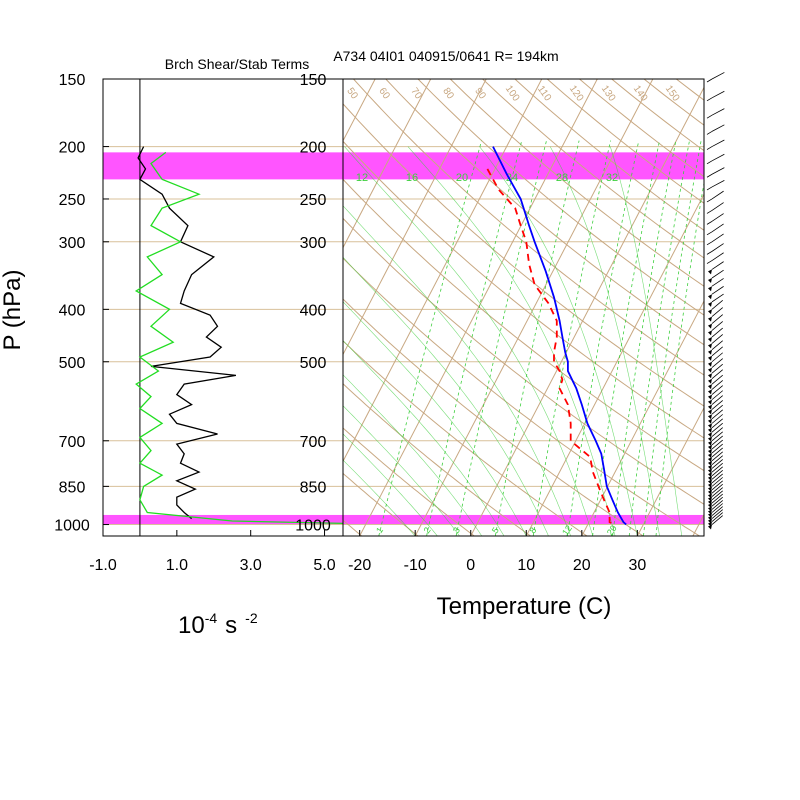 This screenshot has height=800, width=800. What do you see at coordinates (72, 148) in the screenshot?
I see `left-pressure-tick-200: 200` at bounding box center [72, 148].